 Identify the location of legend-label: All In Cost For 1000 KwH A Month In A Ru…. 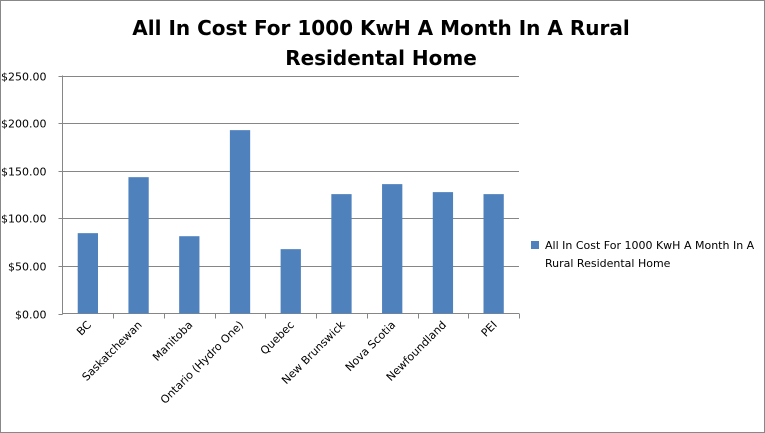
(650, 254).